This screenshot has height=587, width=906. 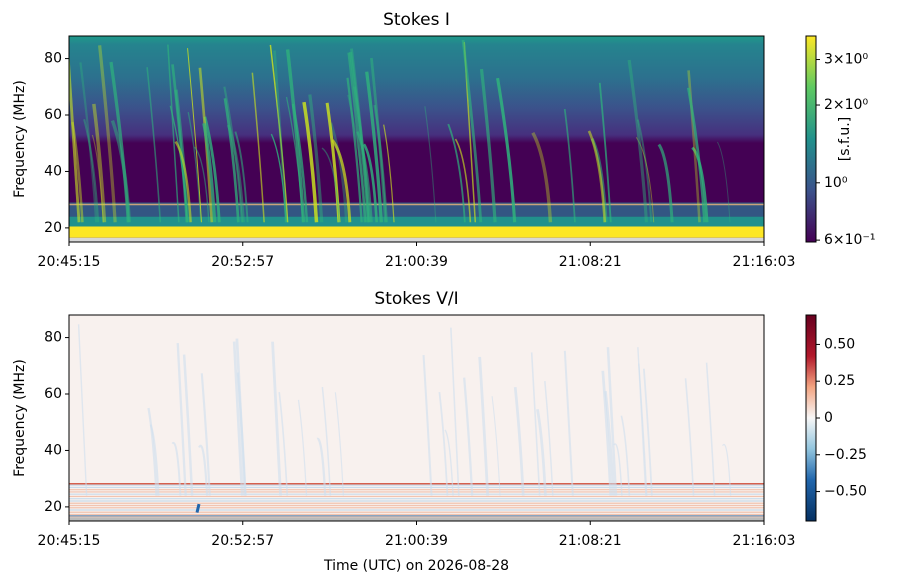 I want to click on colorbar-tick-label: 0.25, so click(x=839, y=381).